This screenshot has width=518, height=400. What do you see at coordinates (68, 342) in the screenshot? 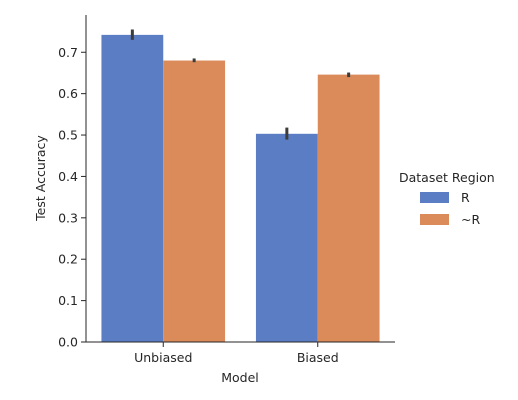
I see `y-tick-label: 0.0` at bounding box center [68, 342].